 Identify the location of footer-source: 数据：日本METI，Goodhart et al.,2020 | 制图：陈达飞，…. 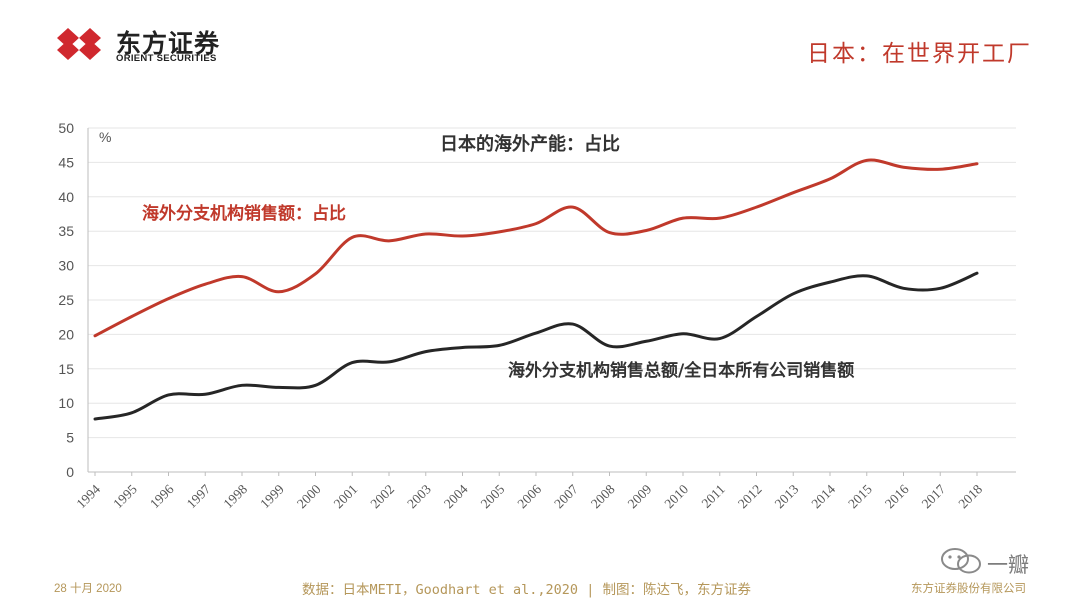
(526, 590).